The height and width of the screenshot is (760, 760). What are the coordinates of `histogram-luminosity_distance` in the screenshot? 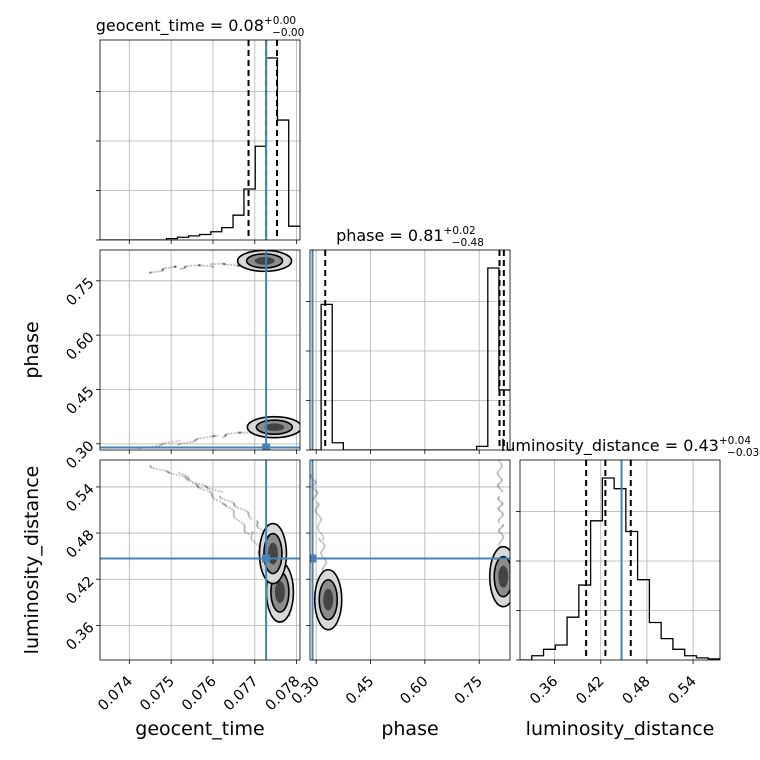 It's located at (620, 568).